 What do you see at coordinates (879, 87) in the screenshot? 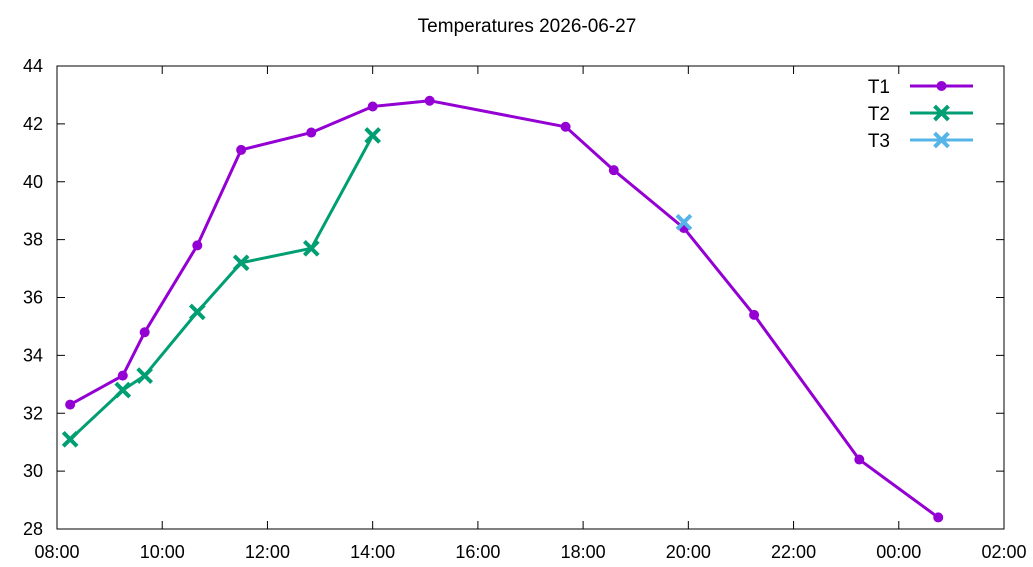
I see `legend-label-t1: T1` at bounding box center [879, 87].